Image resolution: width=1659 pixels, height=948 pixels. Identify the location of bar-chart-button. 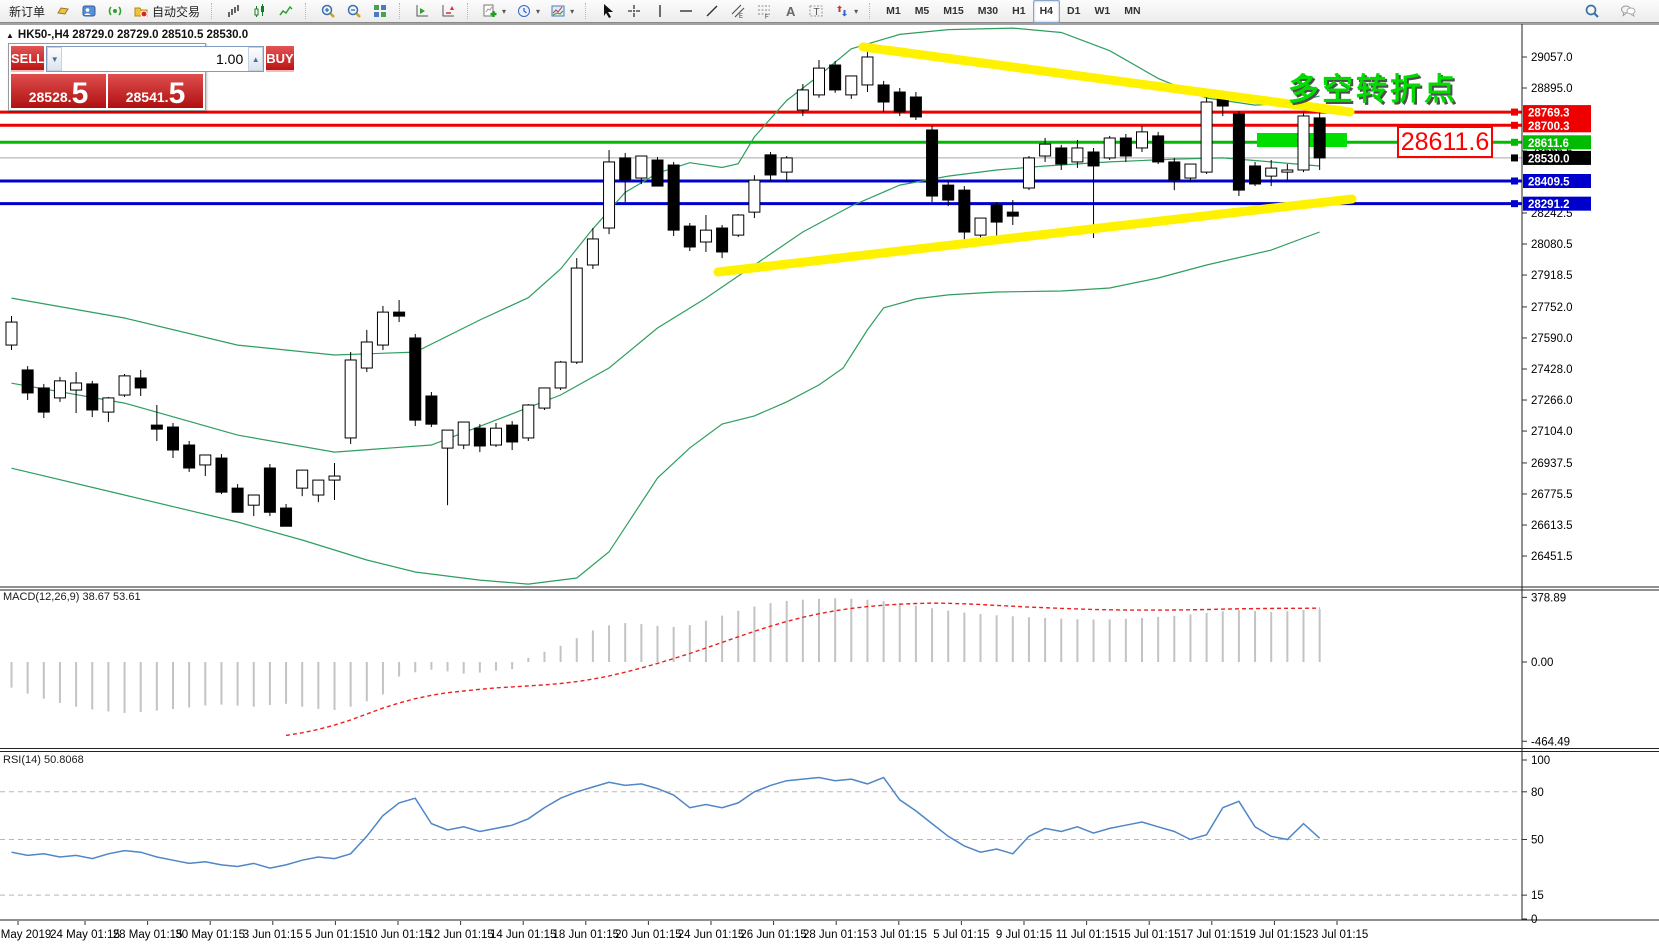
(234, 11).